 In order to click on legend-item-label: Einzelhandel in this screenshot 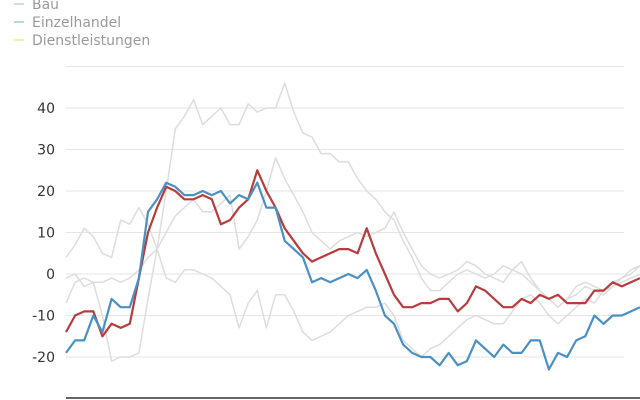, I will do `click(76, 23)`.